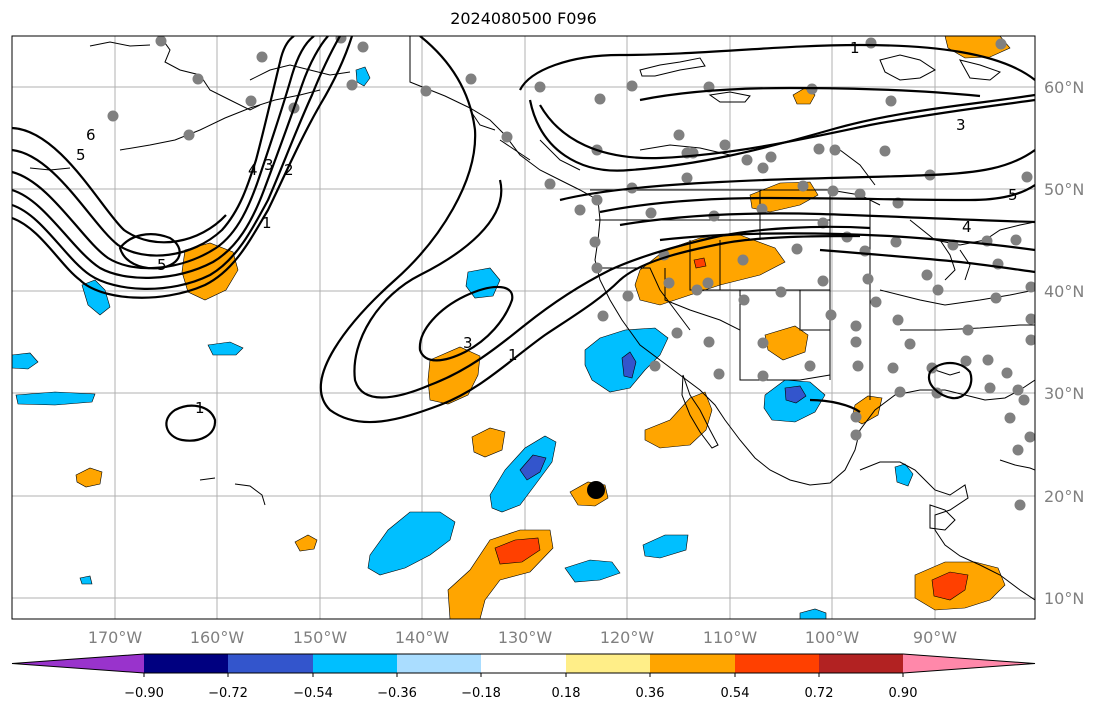 Image resolution: width=1105 pixels, height=712 pixels. Describe the element at coordinates (1064, 598) in the screenshot. I see `lat-label: 10°N` at that location.